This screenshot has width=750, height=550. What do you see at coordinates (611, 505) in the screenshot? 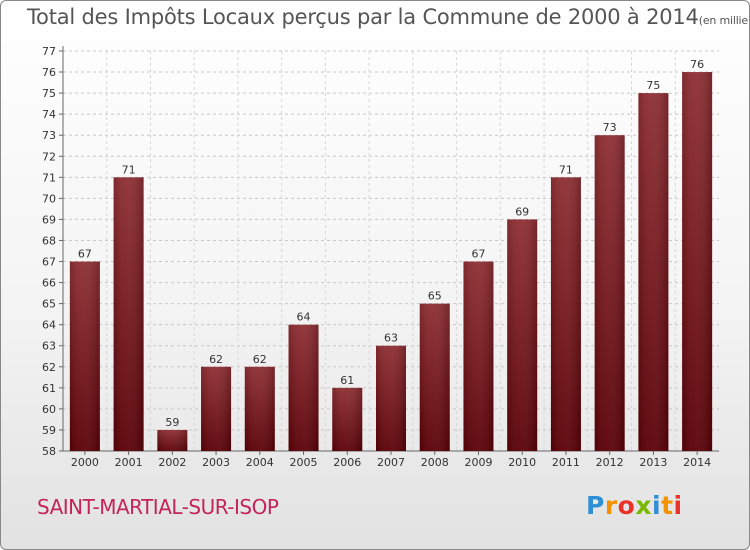
I see `logo-letter: r` at bounding box center [611, 505].